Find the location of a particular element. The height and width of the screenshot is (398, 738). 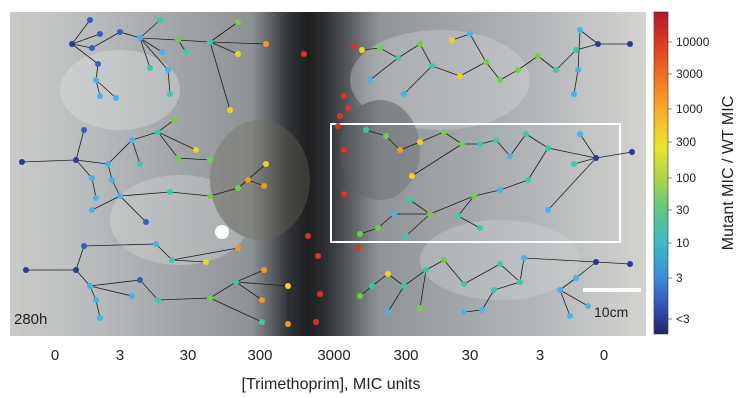

x-tick-label: 3000 is located at coordinates (333, 355).